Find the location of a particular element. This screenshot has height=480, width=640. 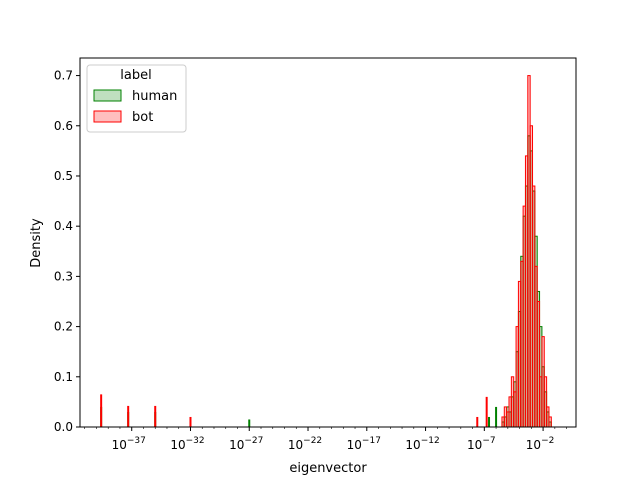

bar-bot is located at coordinates (550, 422).